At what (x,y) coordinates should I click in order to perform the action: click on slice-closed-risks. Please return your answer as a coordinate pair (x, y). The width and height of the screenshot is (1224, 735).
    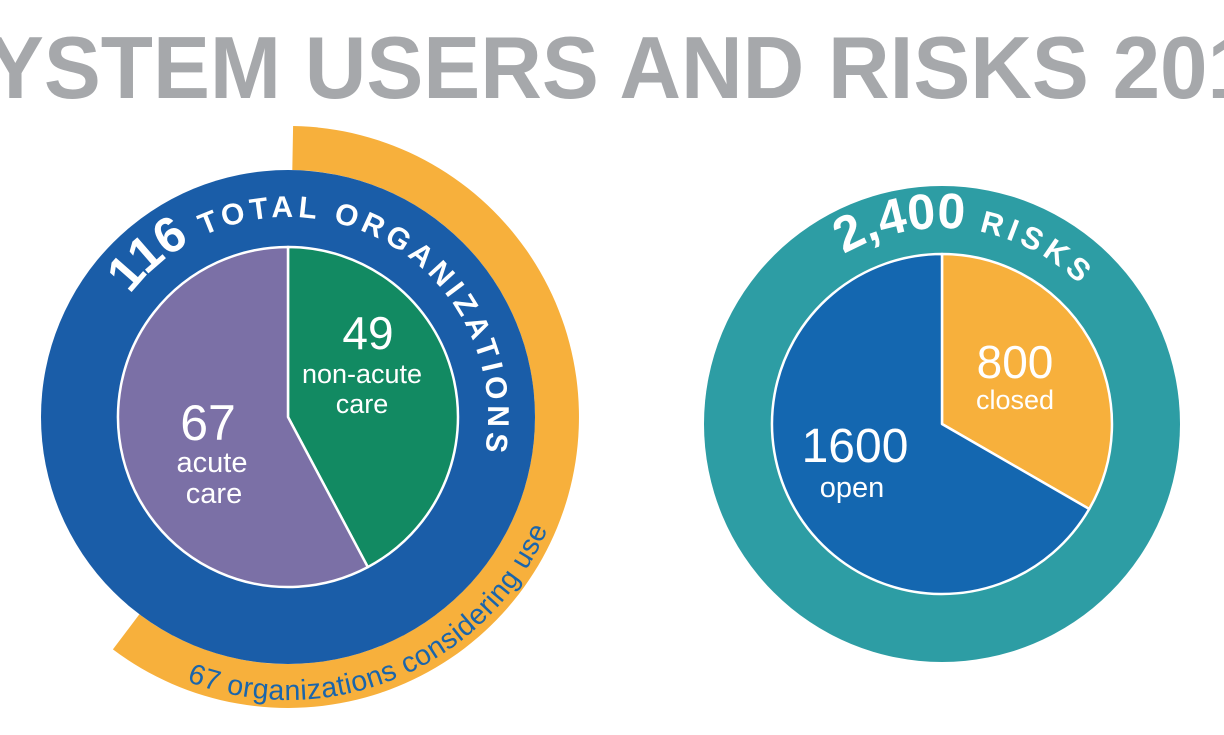
    Looking at the image, I should click on (1027, 381).